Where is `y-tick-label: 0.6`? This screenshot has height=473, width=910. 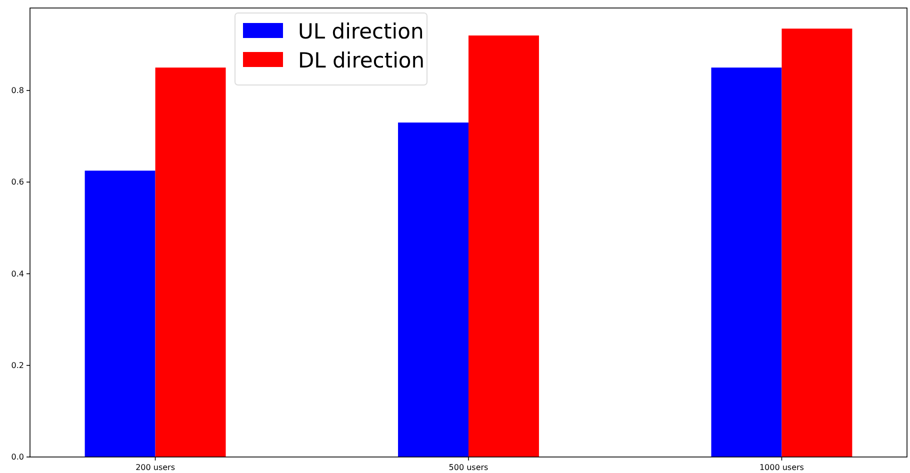 y-tick-label: 0.6 is located at coordinates (17, 182).